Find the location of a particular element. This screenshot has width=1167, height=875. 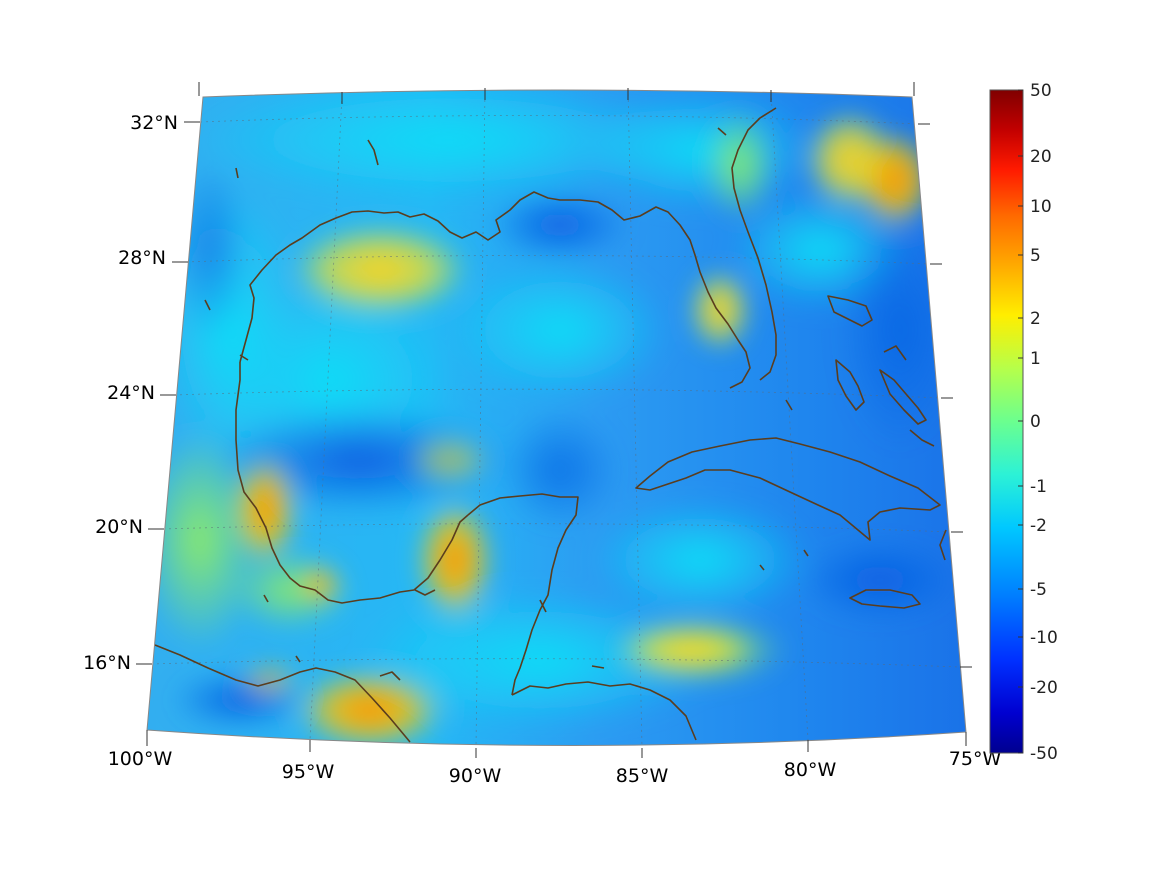

colorbar-tick-label: 1 is located at coordinates (1035, 359).